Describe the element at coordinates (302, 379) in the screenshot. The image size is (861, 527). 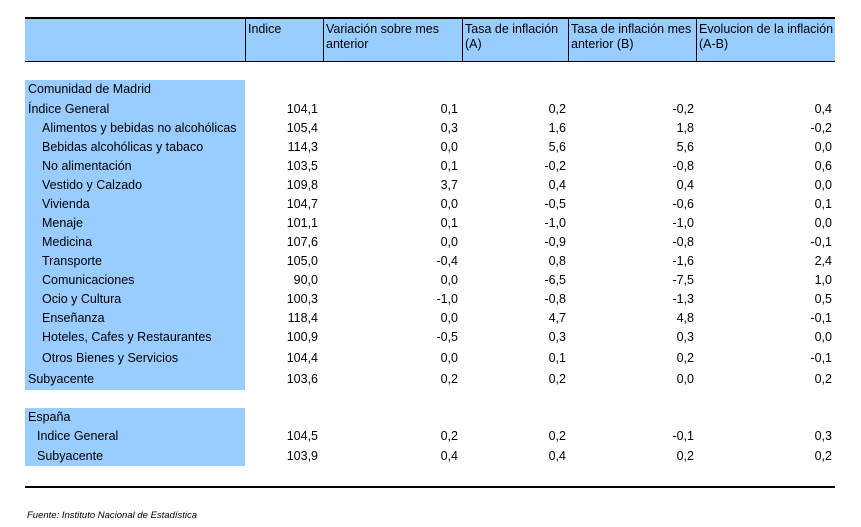
I see `cell-indice: 103,6` at that location.